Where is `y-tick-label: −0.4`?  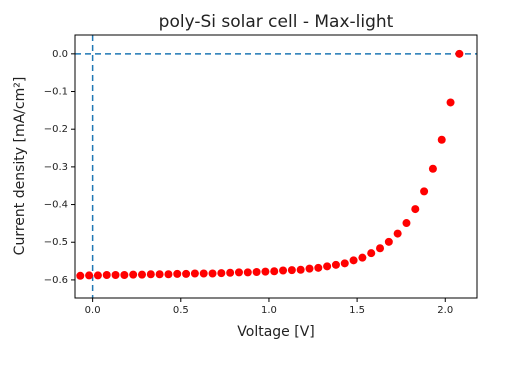
y-tick-label: −0.4 is located at coordinates (56, 205).